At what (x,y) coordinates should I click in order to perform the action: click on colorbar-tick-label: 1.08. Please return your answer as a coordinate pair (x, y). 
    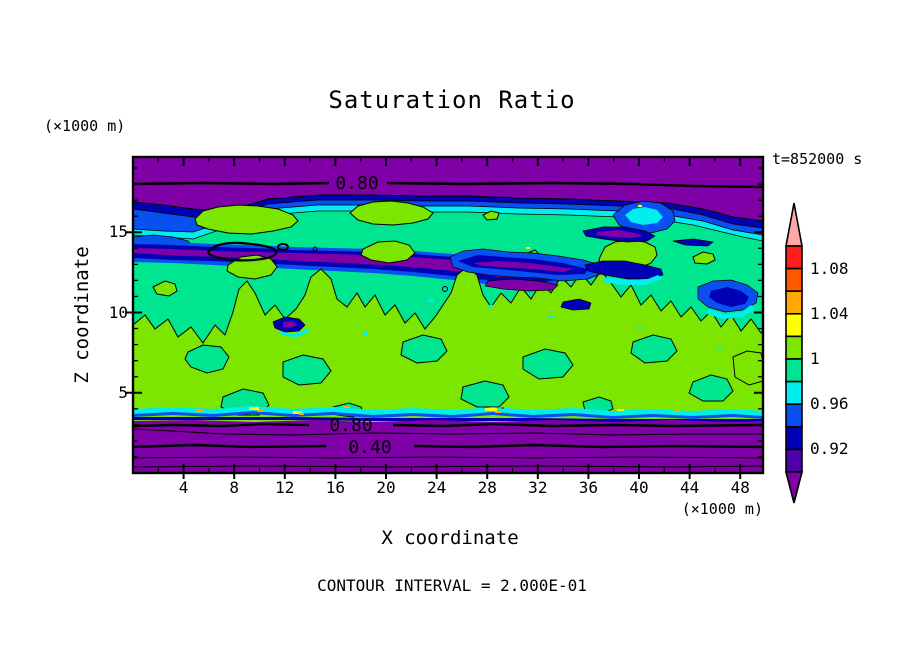
    Looking at the image, I should click on (829, 268).